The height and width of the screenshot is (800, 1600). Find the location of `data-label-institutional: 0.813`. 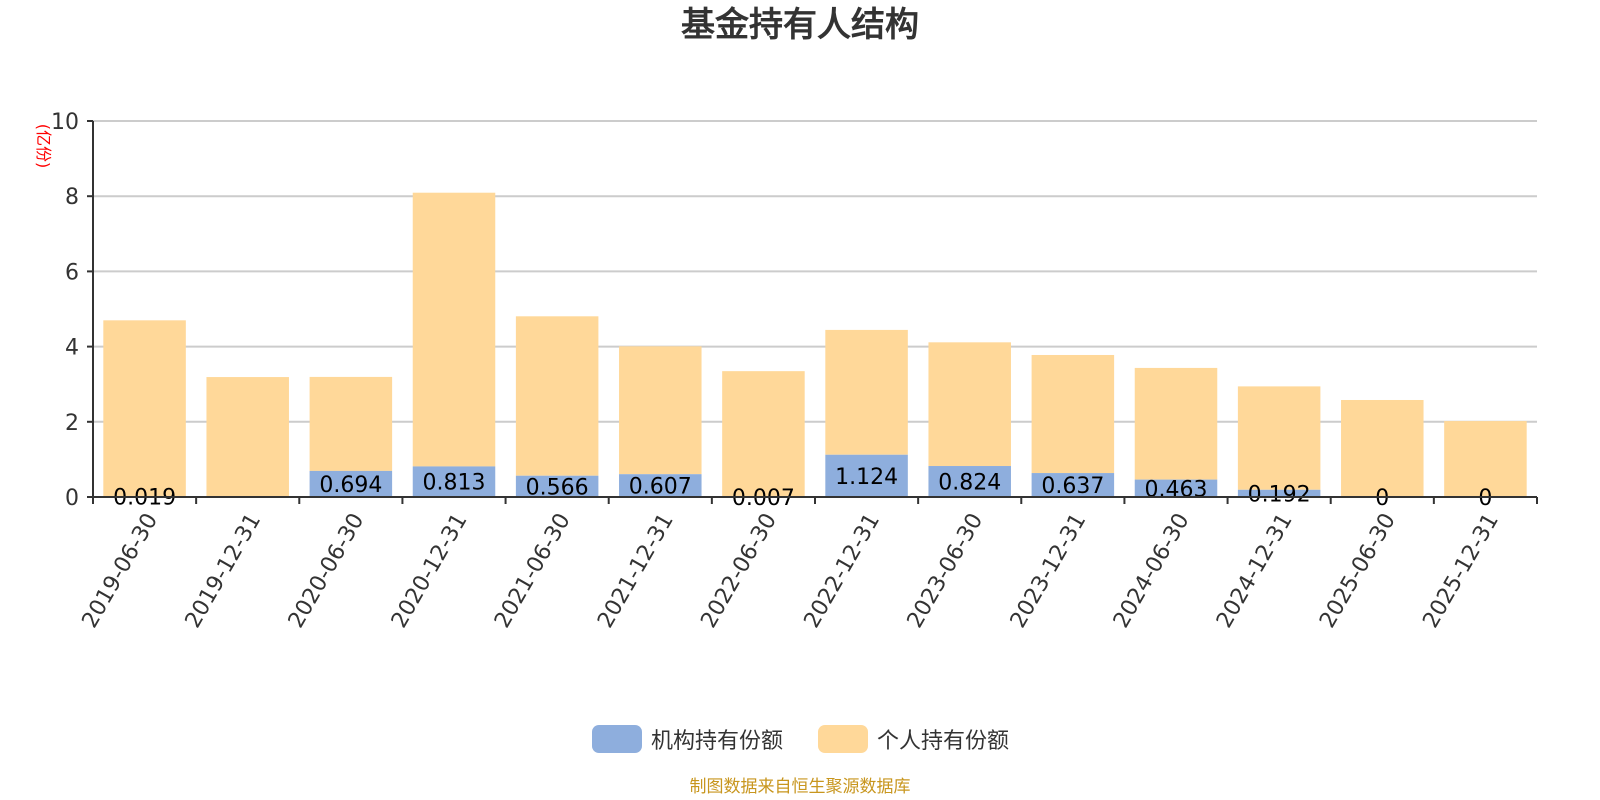

data-label-institutional: 0.813 is located at coordinates (454, 483).